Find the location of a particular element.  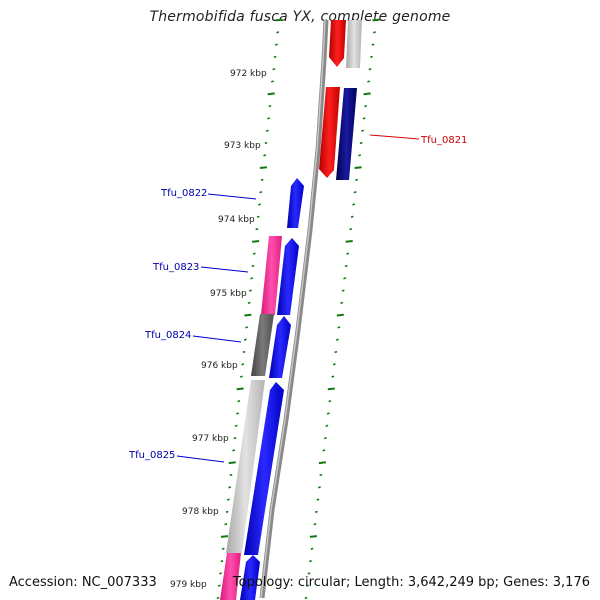

gene-tfu-0825-blue is located at coordinates (264, 468).